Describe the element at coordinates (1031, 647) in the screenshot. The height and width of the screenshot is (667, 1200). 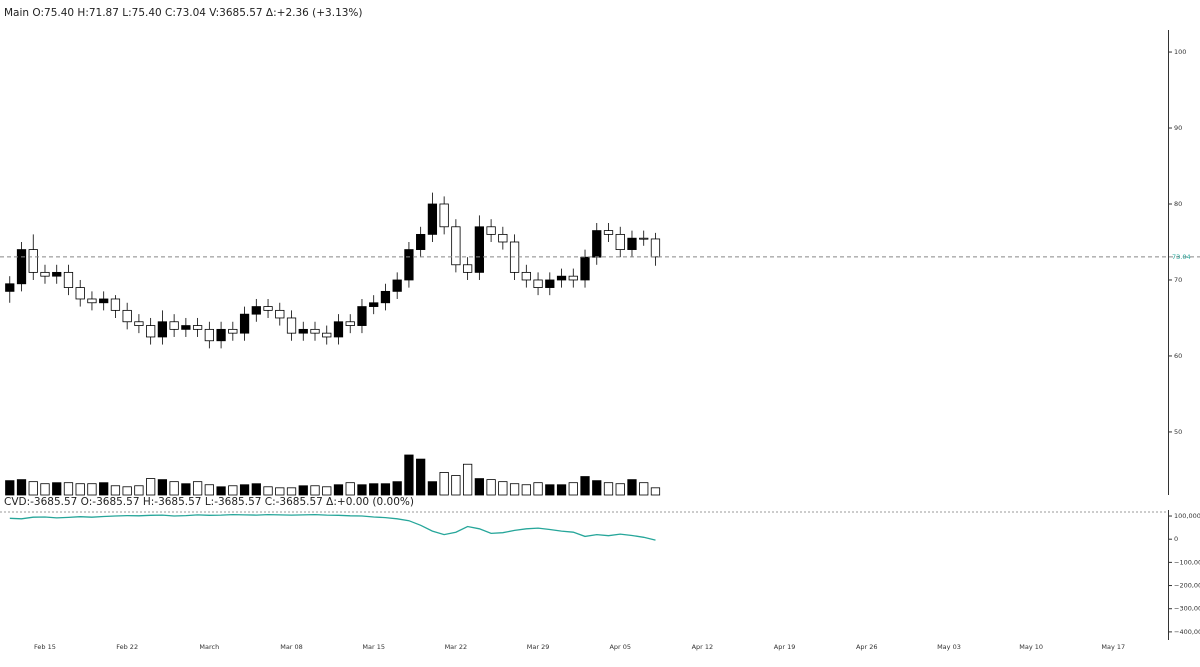
I see `x-tick-label: May 10` at that location.